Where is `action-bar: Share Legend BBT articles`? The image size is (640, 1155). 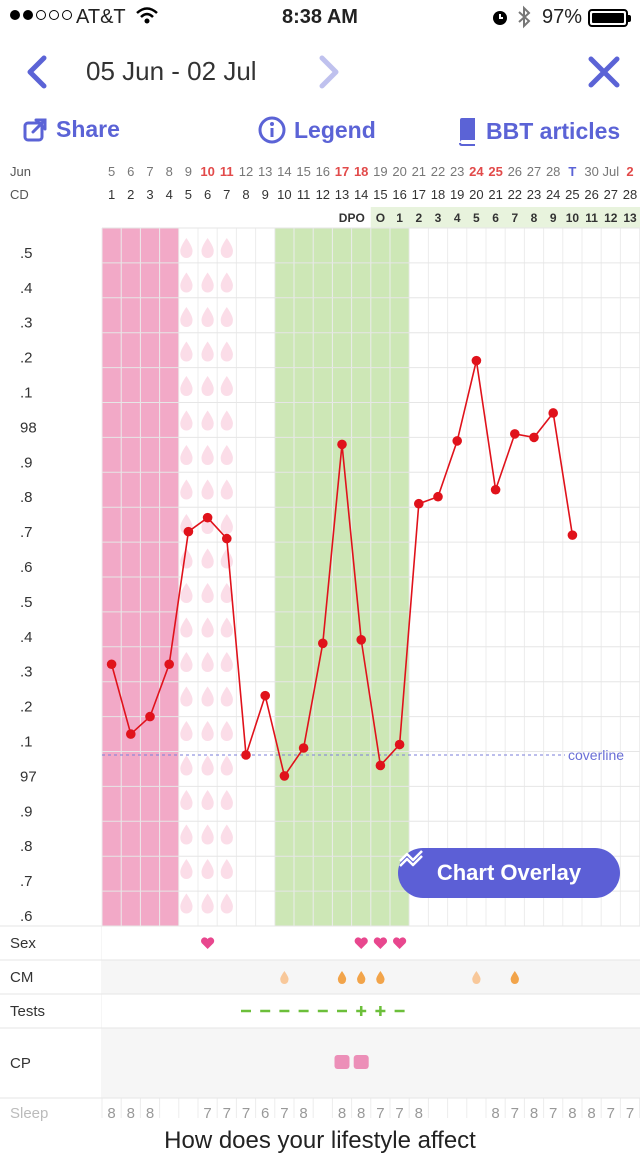
action-bar: Share Legend BBT articles is located at coordinates (320, 133).